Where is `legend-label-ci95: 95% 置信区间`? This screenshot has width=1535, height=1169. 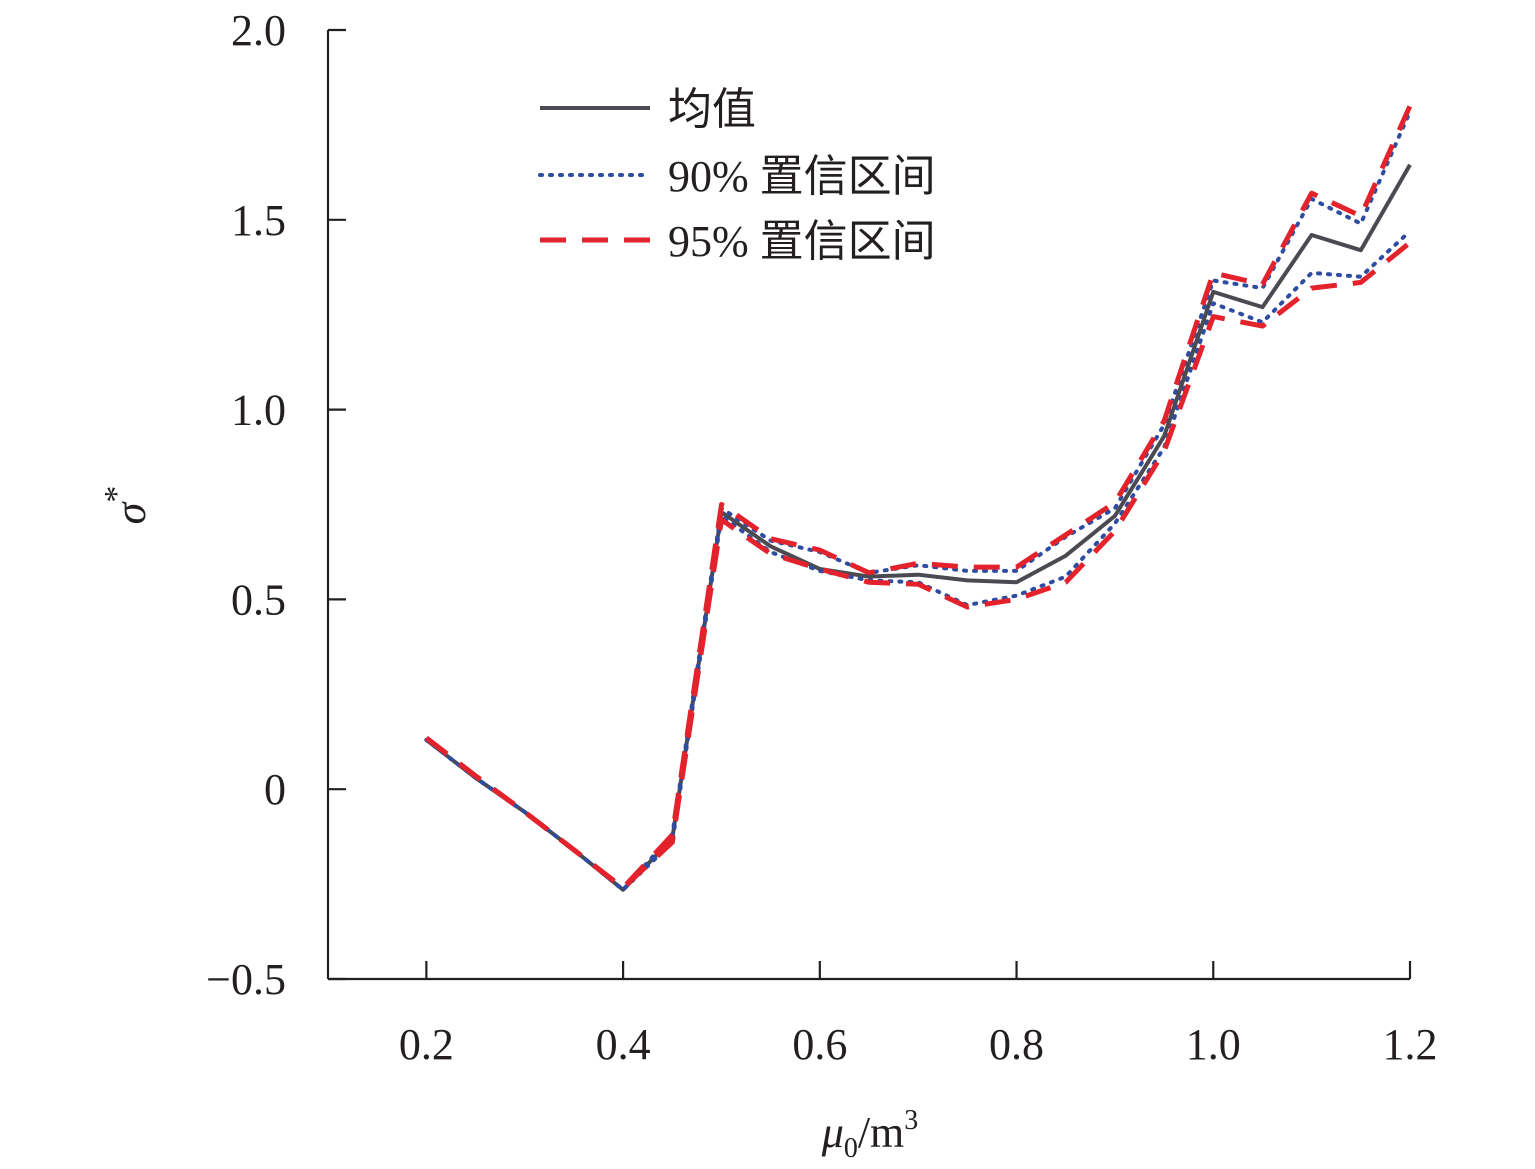
legend-label-ci95: 95% 置信区间 is located at coordinates (802, 241).